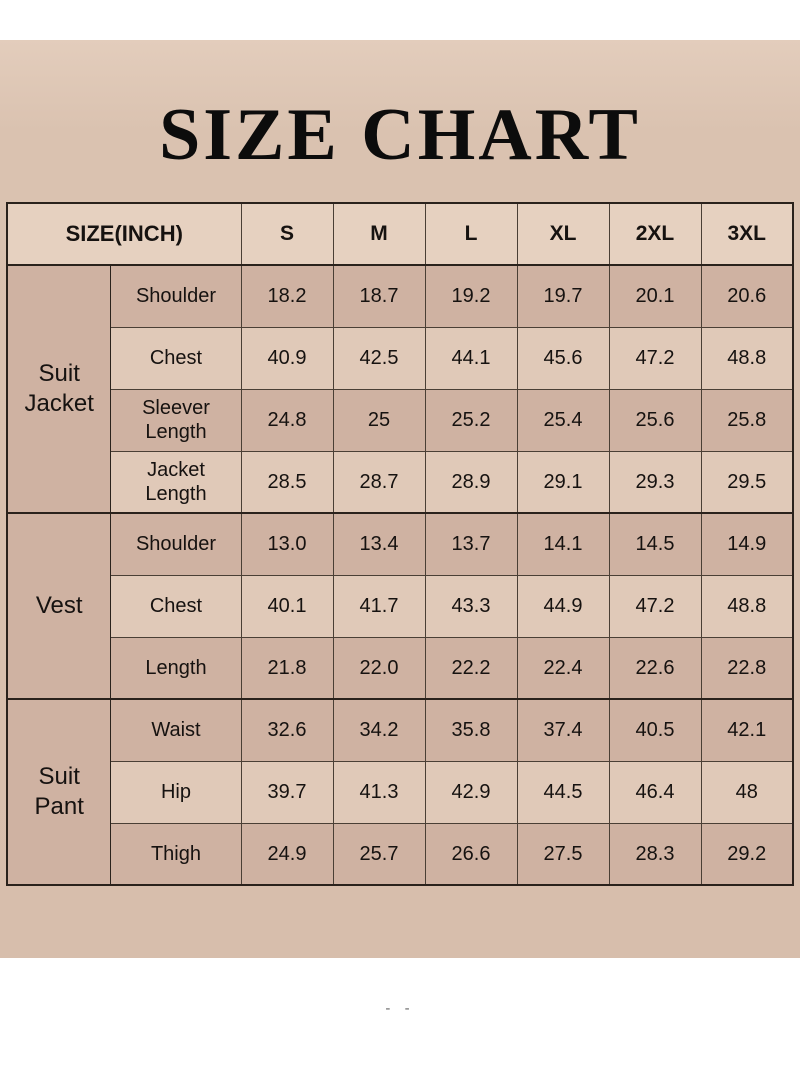  Describe the element at coordinates (747, 668) in the screenshot. I see `value-cell: 22.8` at that location.